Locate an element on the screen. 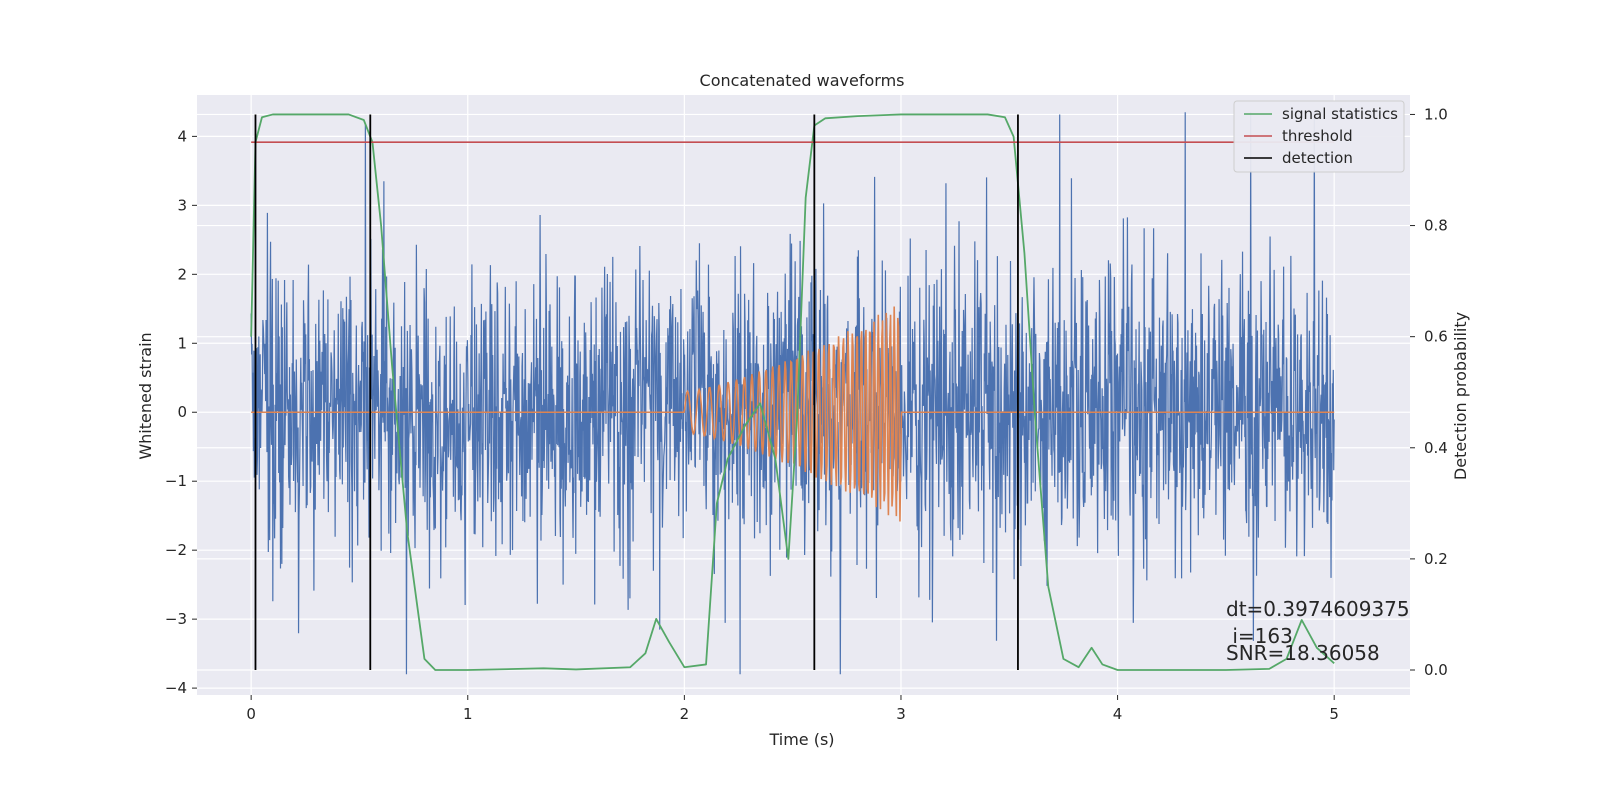 This screenshot has width=1600, height=800. x-axis-ticks: 0 1 2 3 4 5 is located at coordinates (792, 709).